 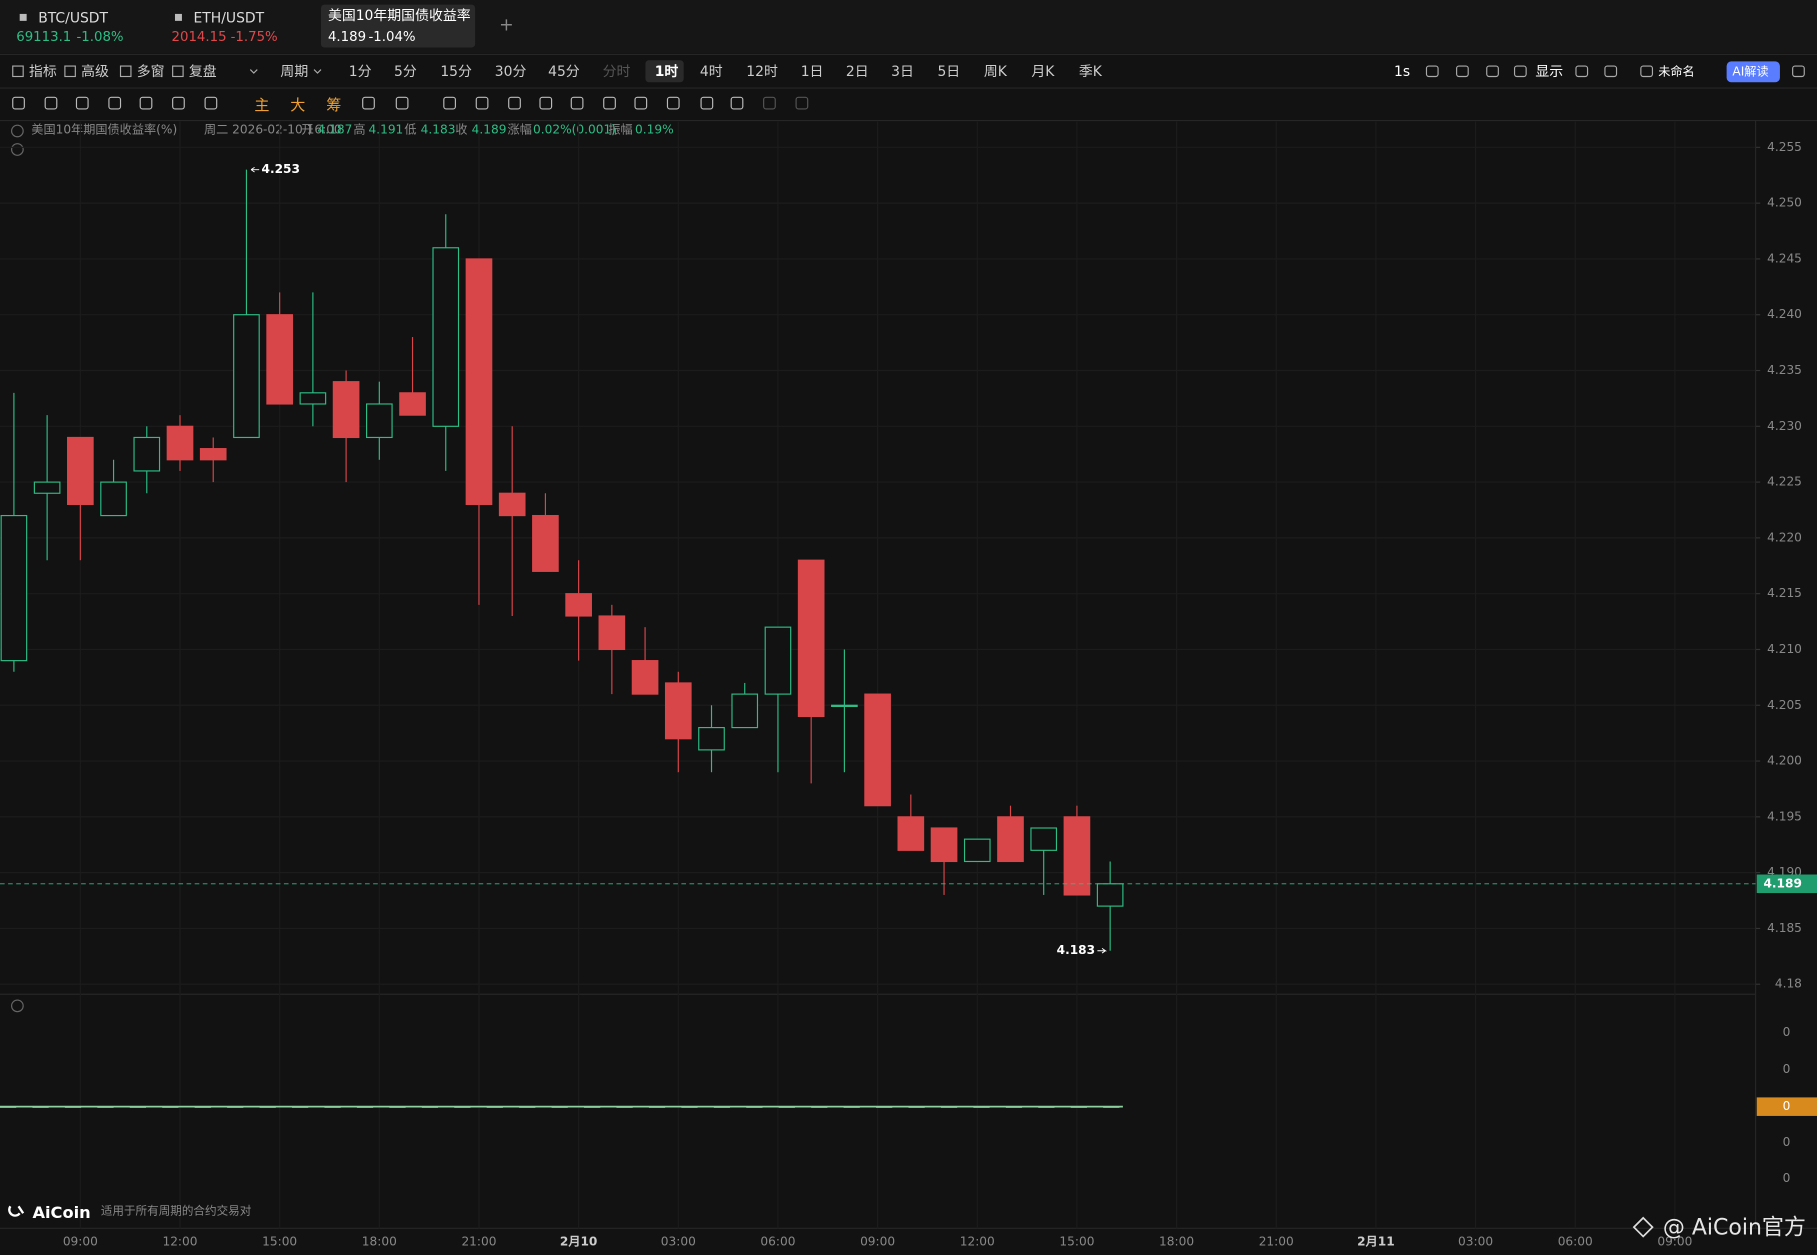 I want to click on y-tick-label: 4.205, so click(x=1784, y=705).